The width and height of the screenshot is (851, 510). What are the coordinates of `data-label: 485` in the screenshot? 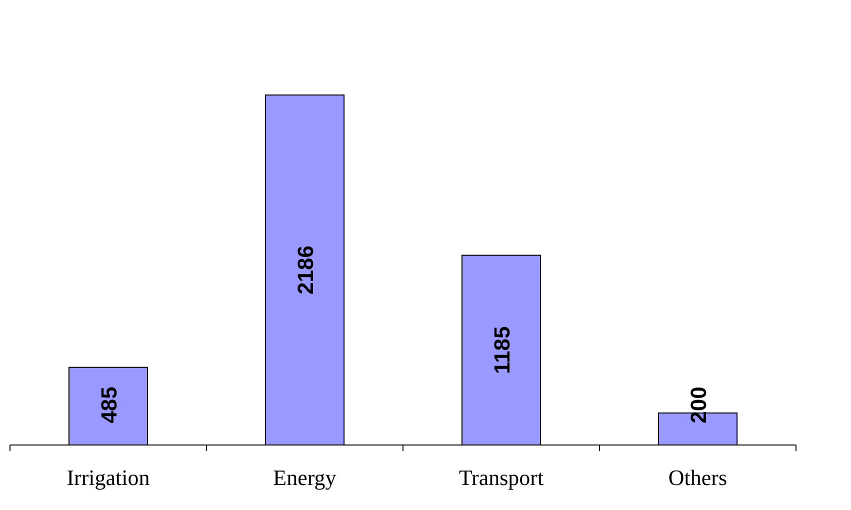 It's located at (109, 405).